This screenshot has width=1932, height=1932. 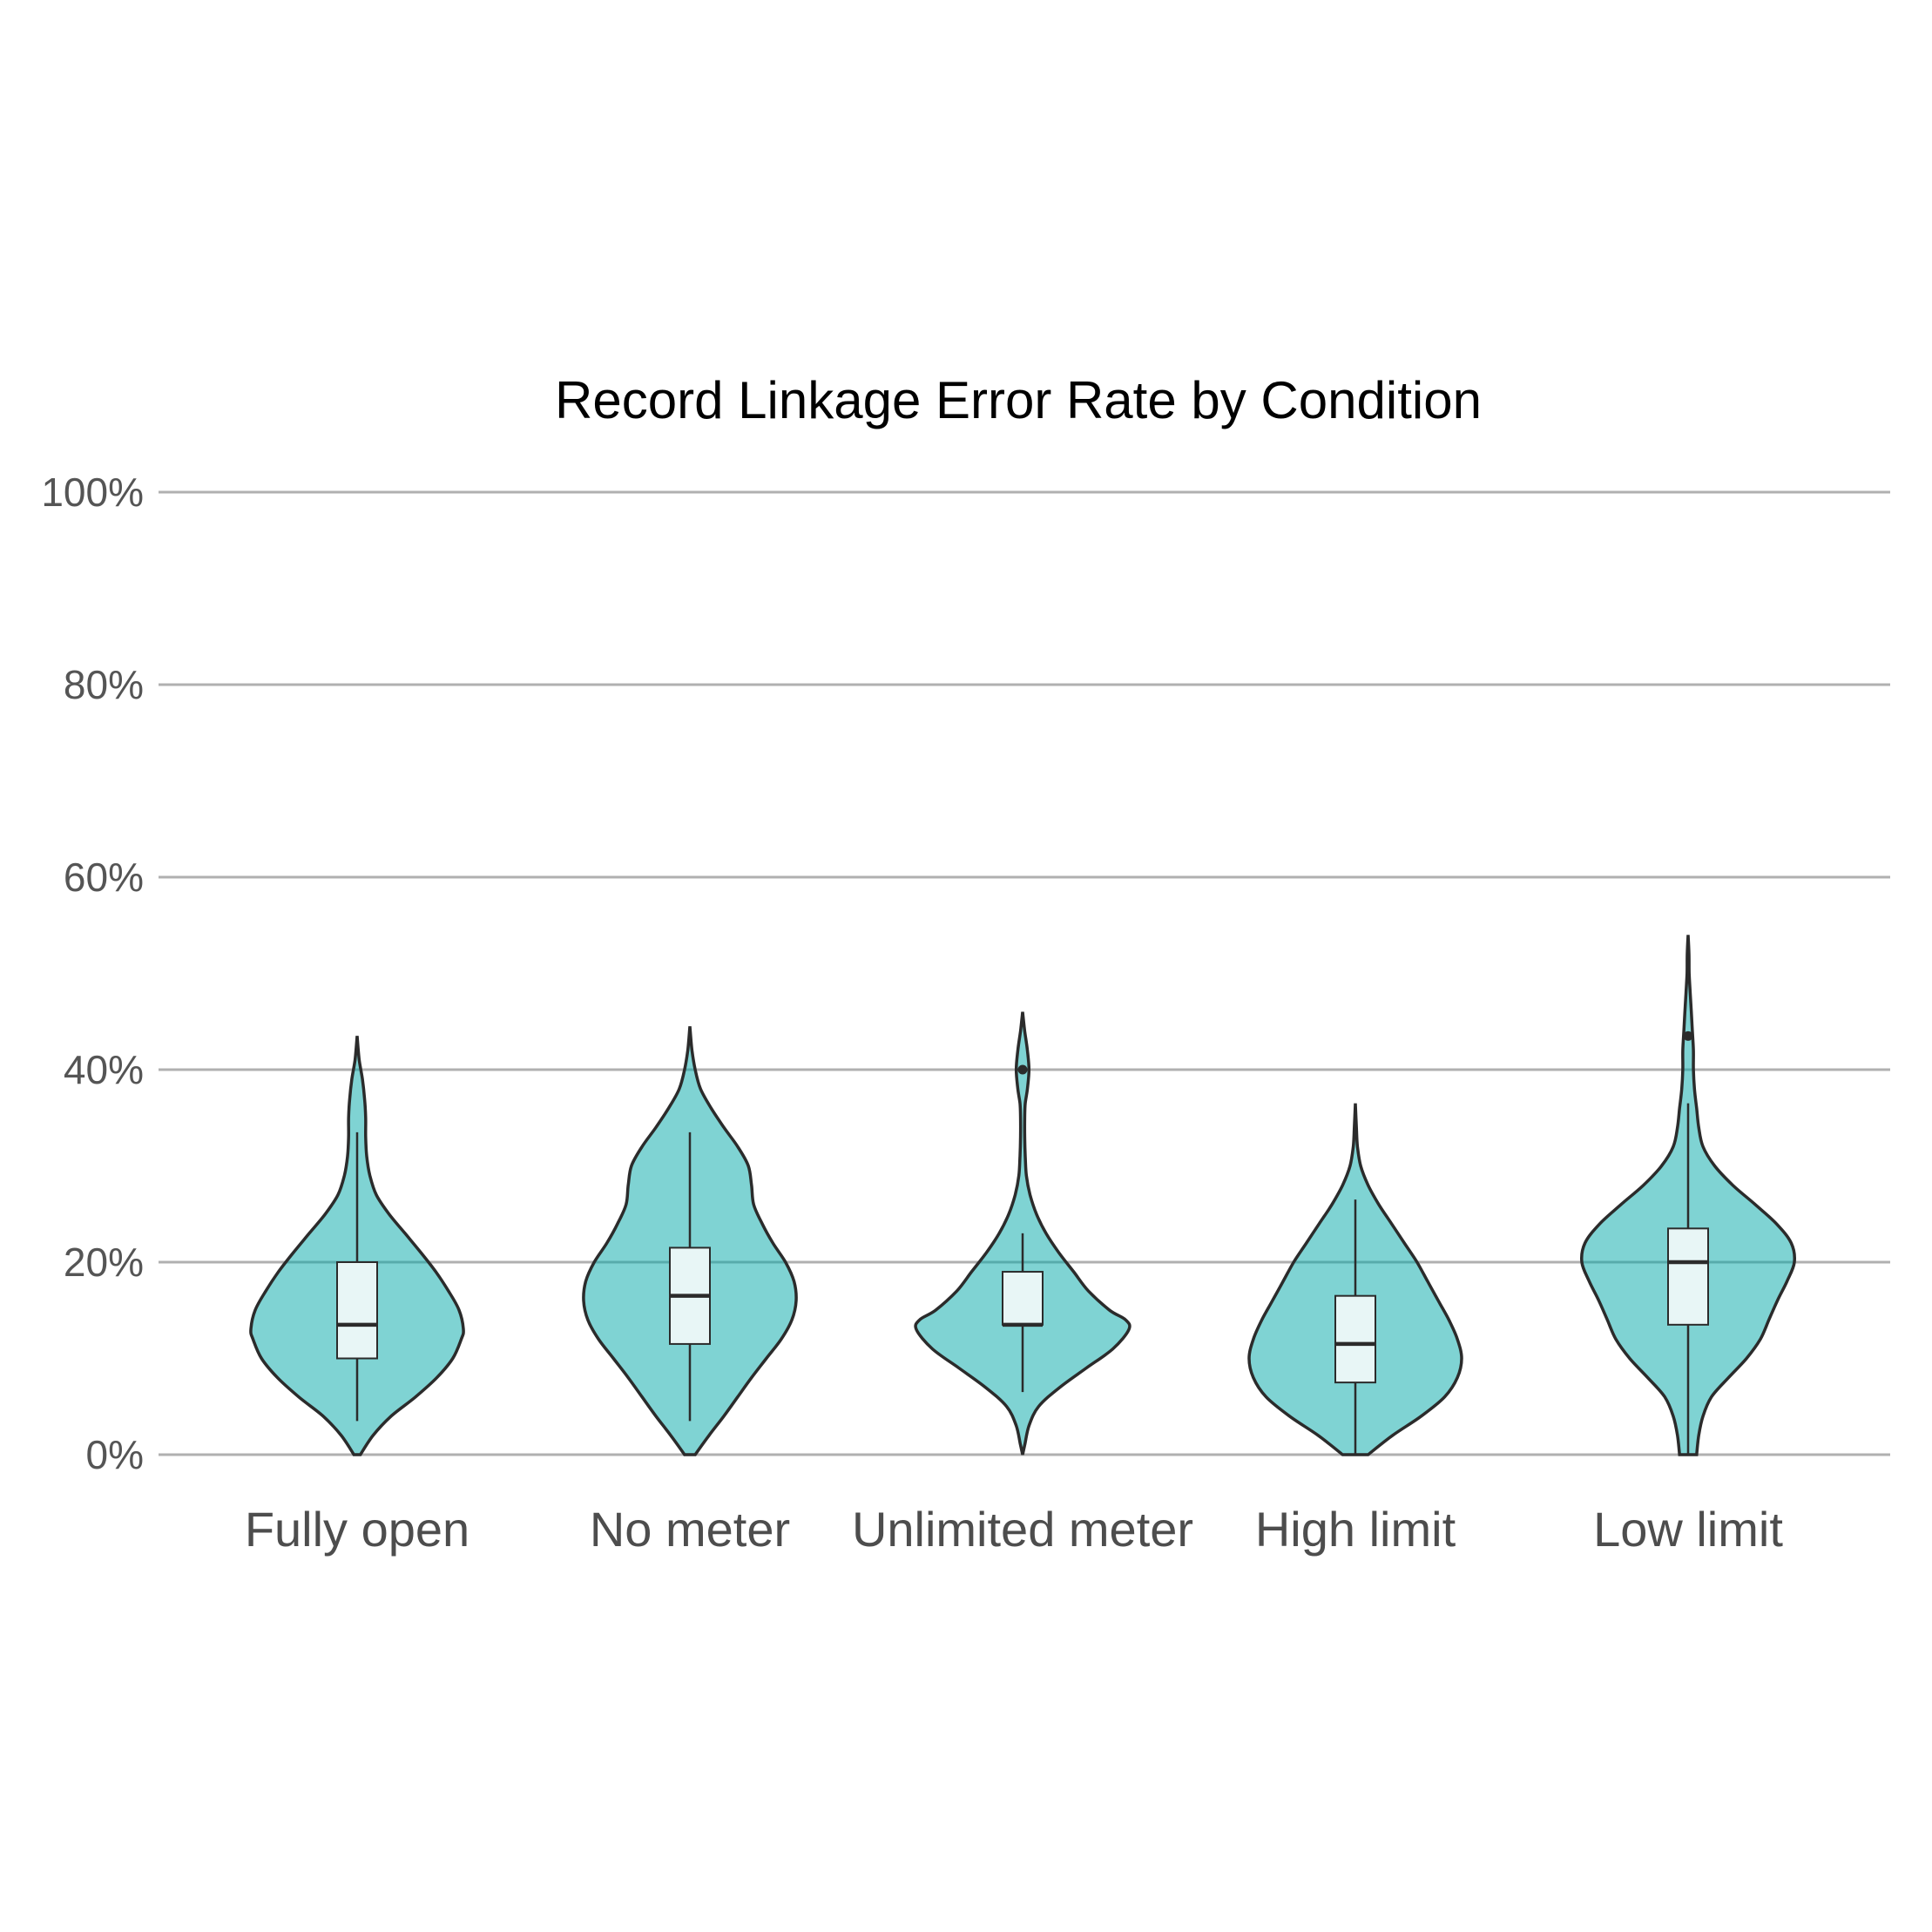 What do you see at coordinates (104, 1069) in the screenshot?
I see `y-tick-label: 40%` at bounding box center [104, 1069].